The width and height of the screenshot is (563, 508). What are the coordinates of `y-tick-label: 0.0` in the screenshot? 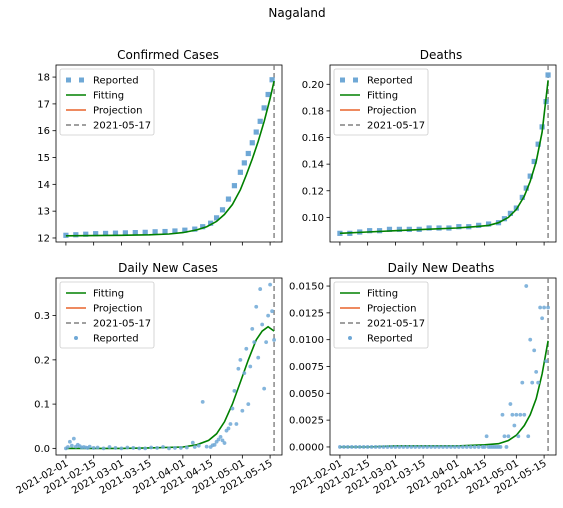 It's located at (42, 449).